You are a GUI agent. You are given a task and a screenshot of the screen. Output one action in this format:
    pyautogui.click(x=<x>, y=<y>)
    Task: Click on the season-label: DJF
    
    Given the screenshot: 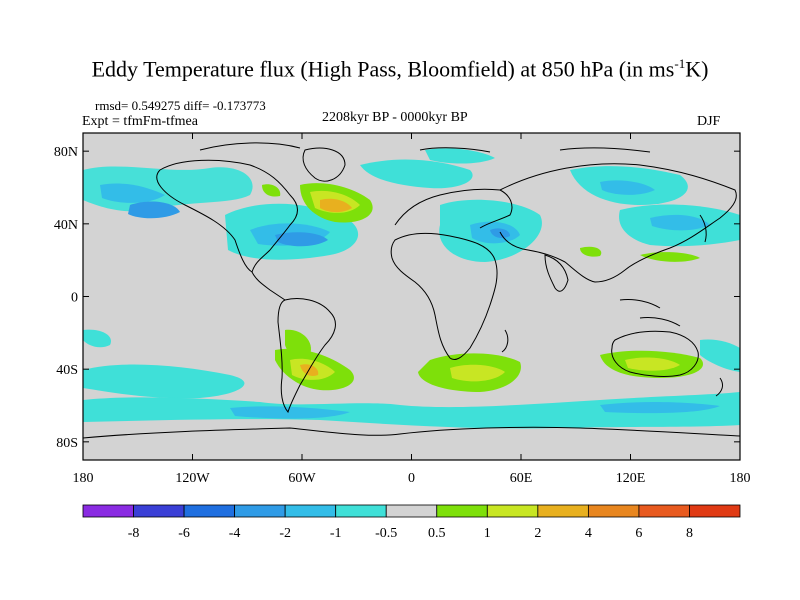 What is the action you would take?
    pyautogui.click(x=709, y=121)
    